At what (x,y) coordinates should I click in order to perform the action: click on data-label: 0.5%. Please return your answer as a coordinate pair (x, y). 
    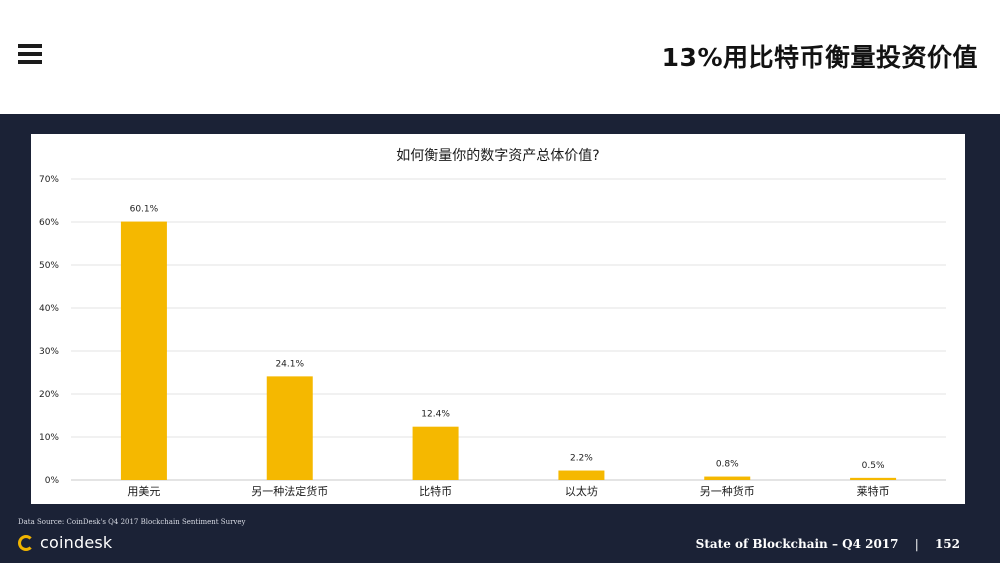
    Looking at the image, I should click on (873, 466).